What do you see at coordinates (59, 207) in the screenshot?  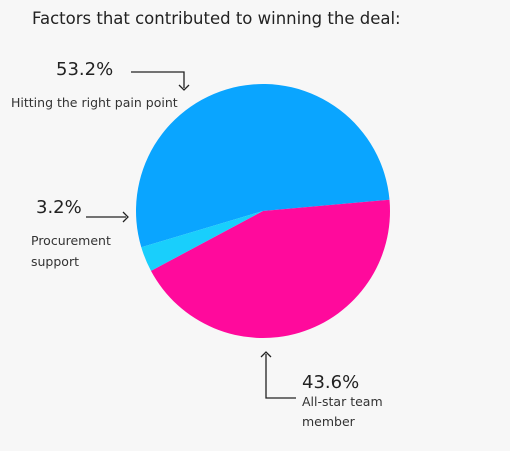 I see `slice-value-label-3: 3.2%` at bounding box center [59, 207].